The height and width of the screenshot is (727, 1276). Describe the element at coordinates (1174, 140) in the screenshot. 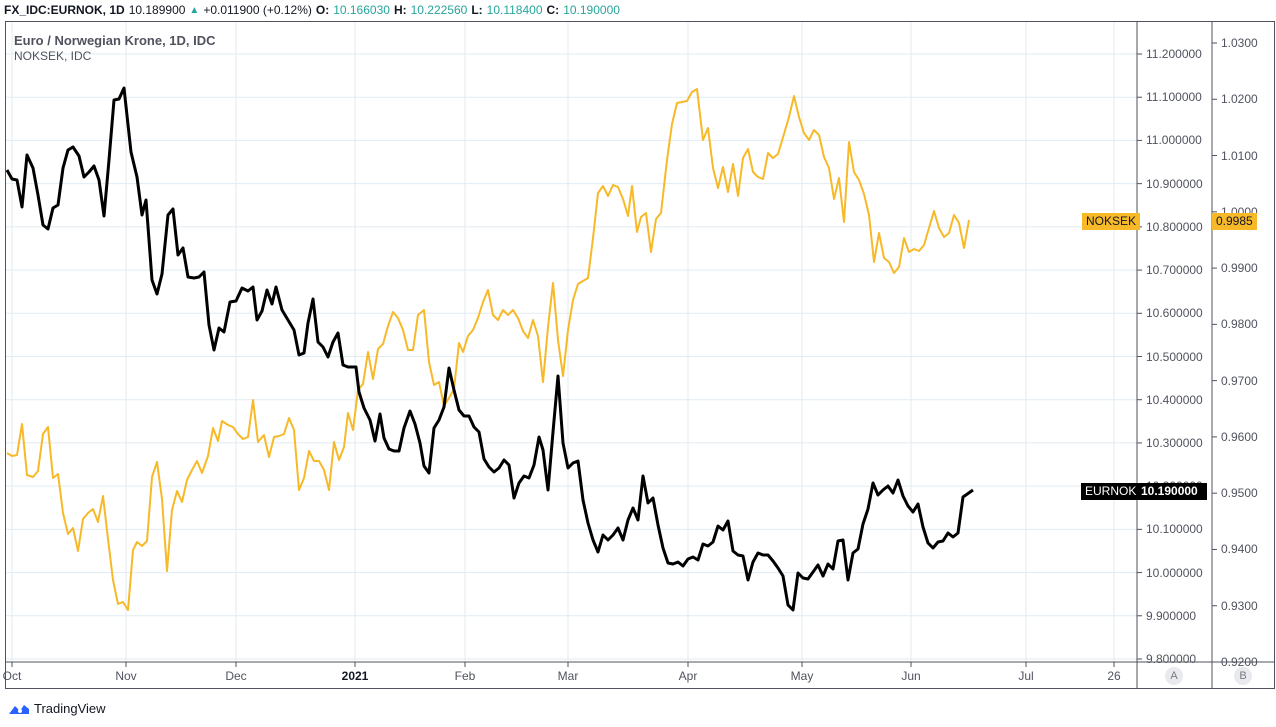

I see `y-axis-a-label: 11.000000` at that location.